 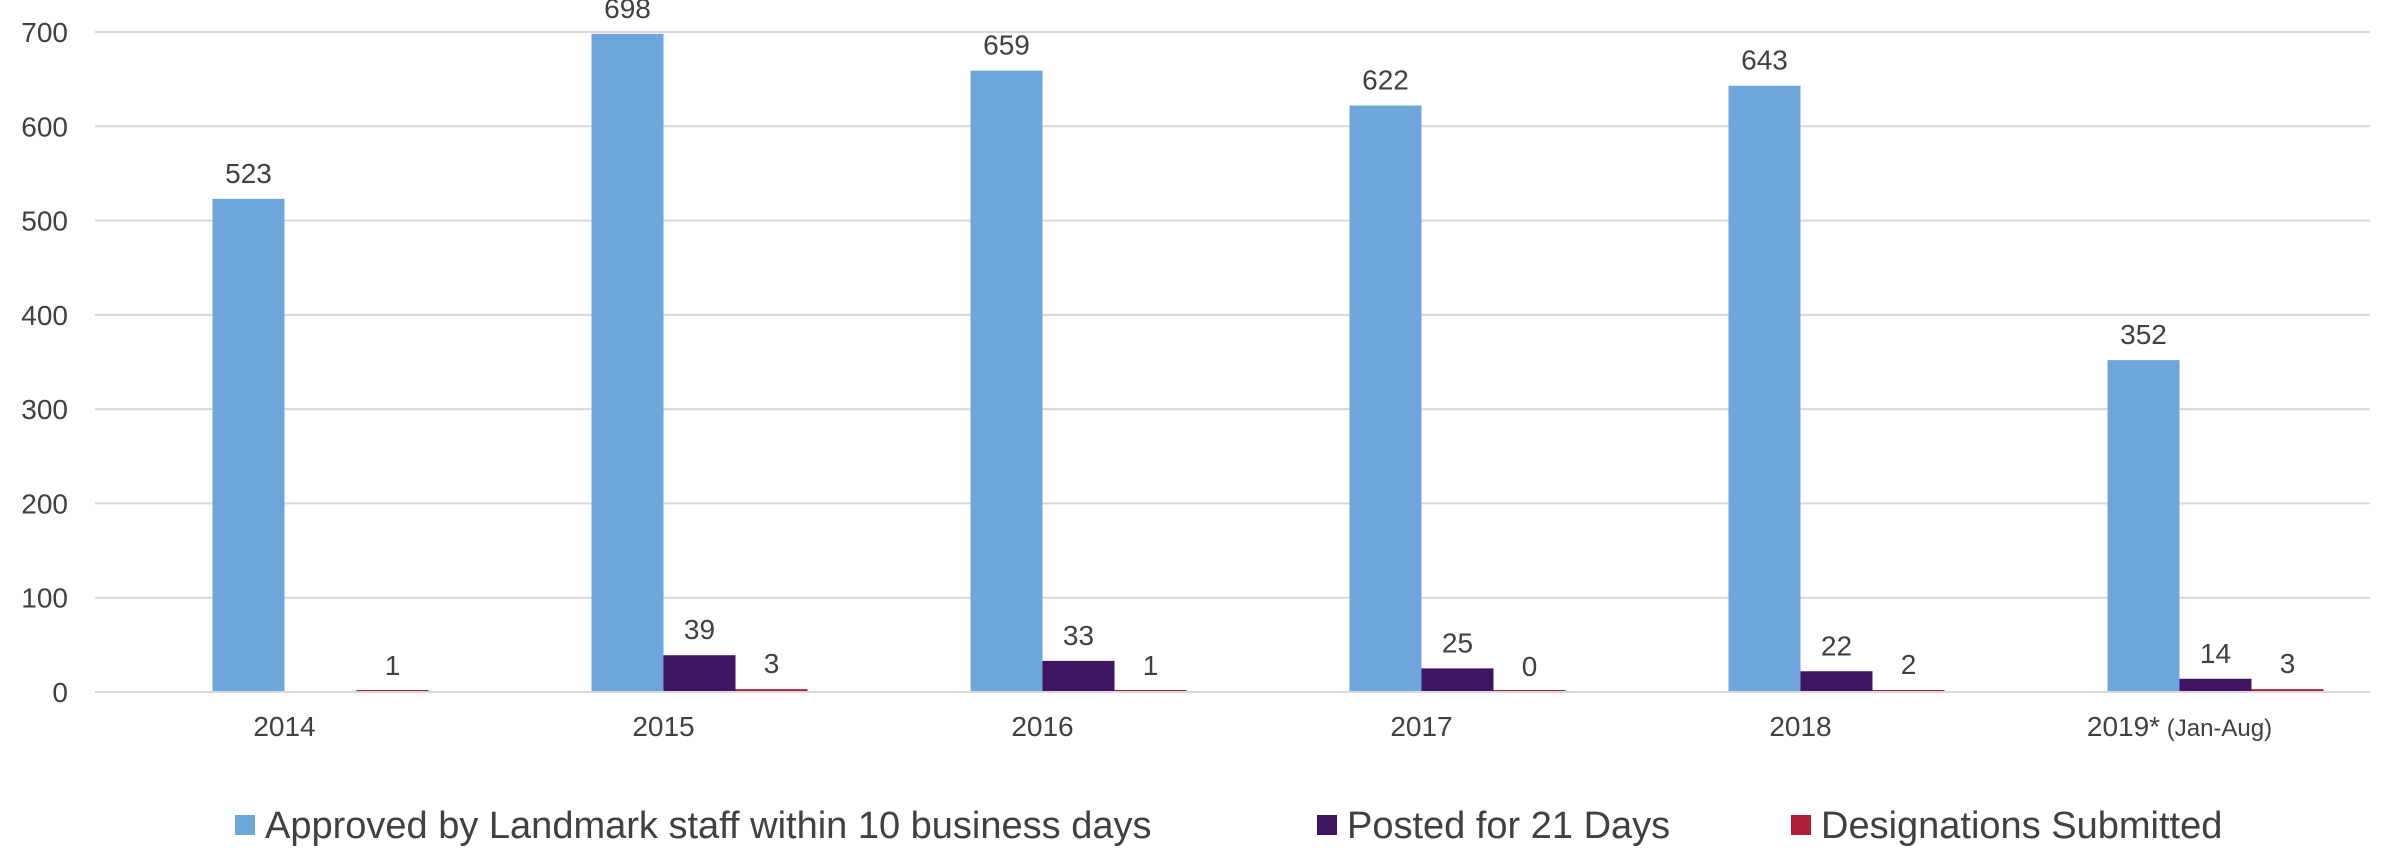 What do you see at coordinates (248, 173) in the screenshot?
I see `data-label: 523` at bounding box center [248, 173].